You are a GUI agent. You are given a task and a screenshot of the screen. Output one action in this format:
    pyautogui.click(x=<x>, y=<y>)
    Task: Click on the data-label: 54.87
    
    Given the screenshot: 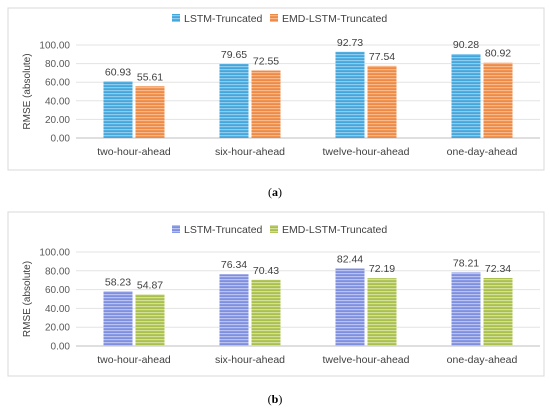 What is the action you would take?
    pyautogui.click(x=150, y=285)
    